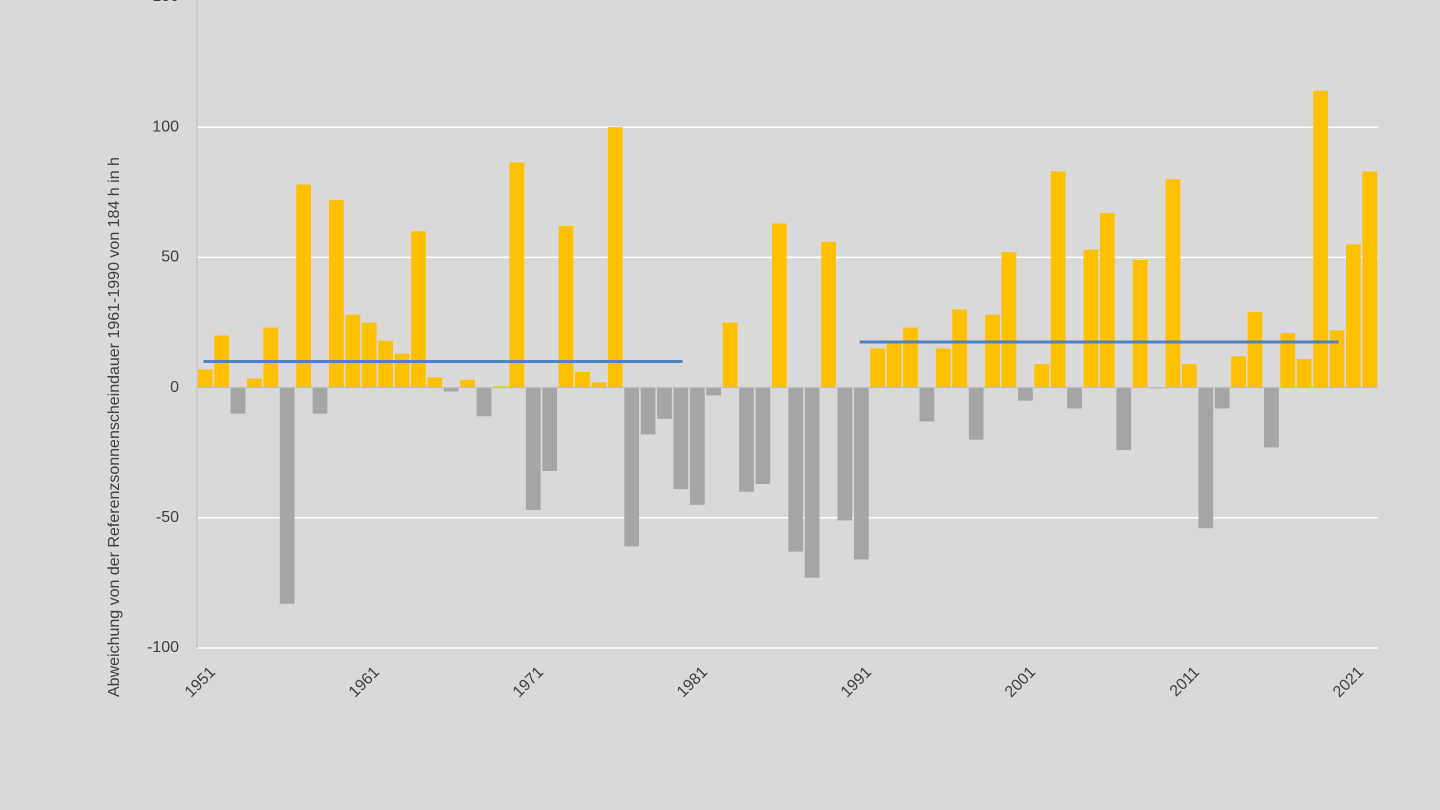 The width and height of the screenshot is (1440, 810). I want to click on y-tick-label: -100, so click(163, 647).